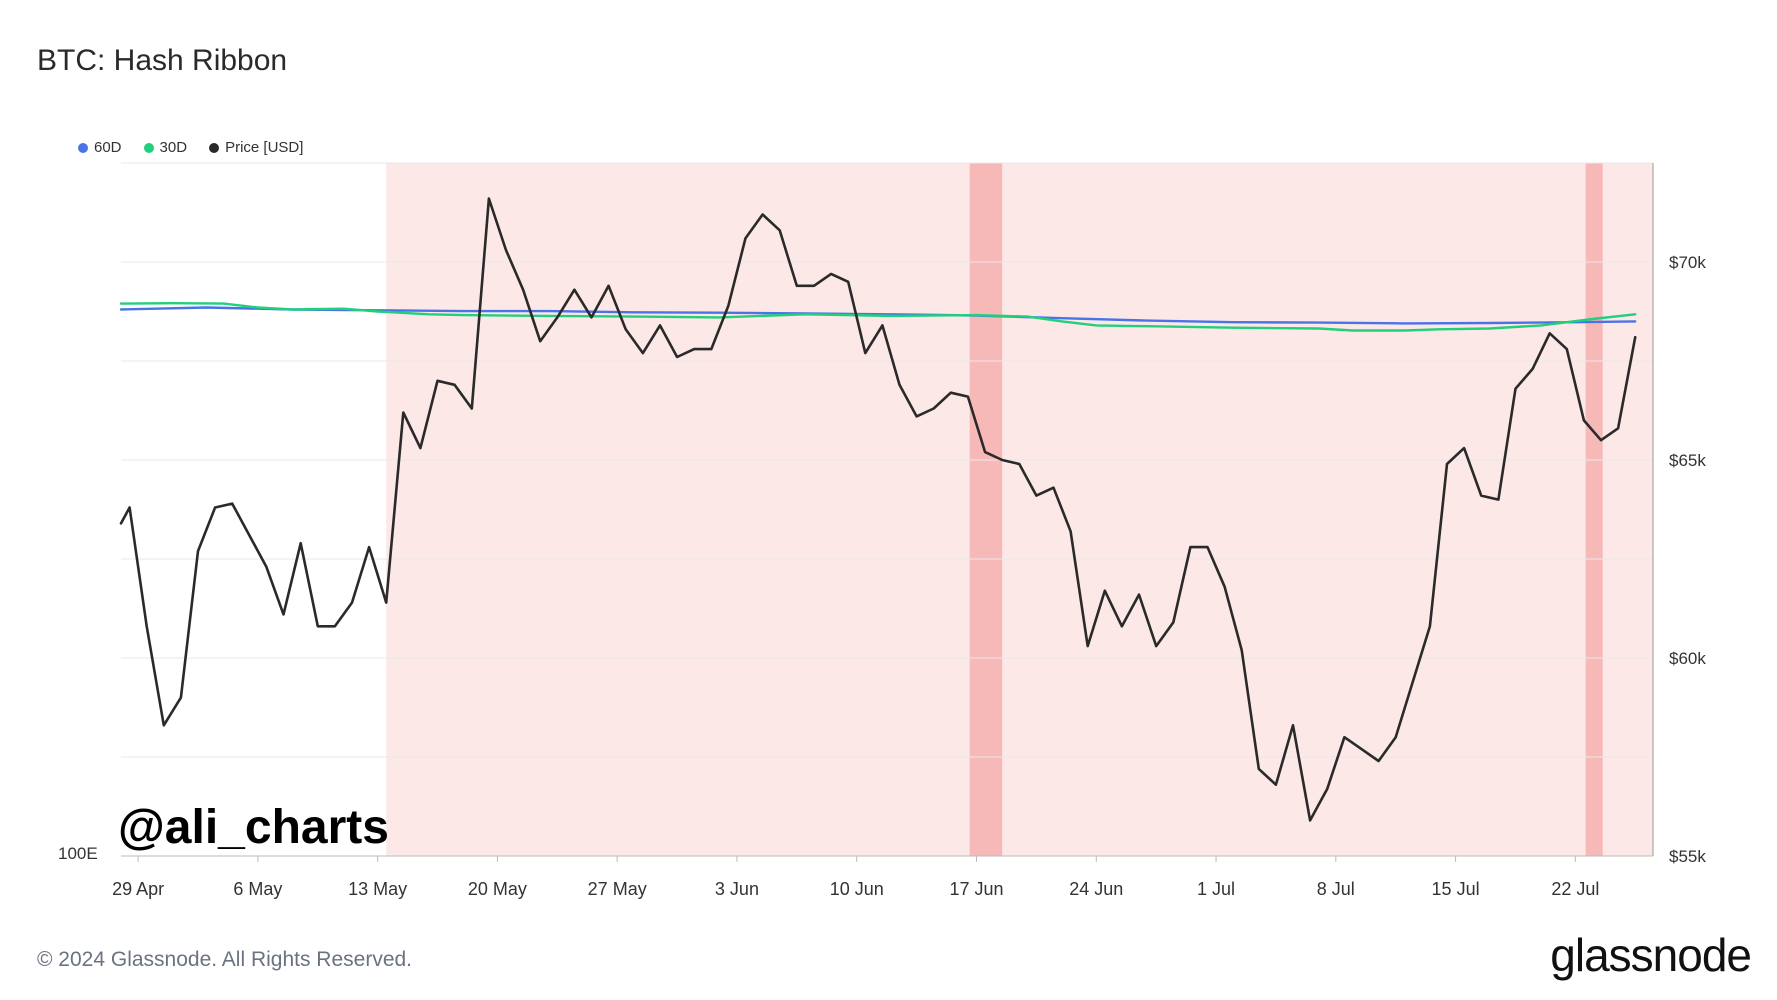  What do you see at coordinates (162, 60) in the screenshot?
I see `chart-title: BTC: Hash Ribbon` at bounding box center [162, 60].